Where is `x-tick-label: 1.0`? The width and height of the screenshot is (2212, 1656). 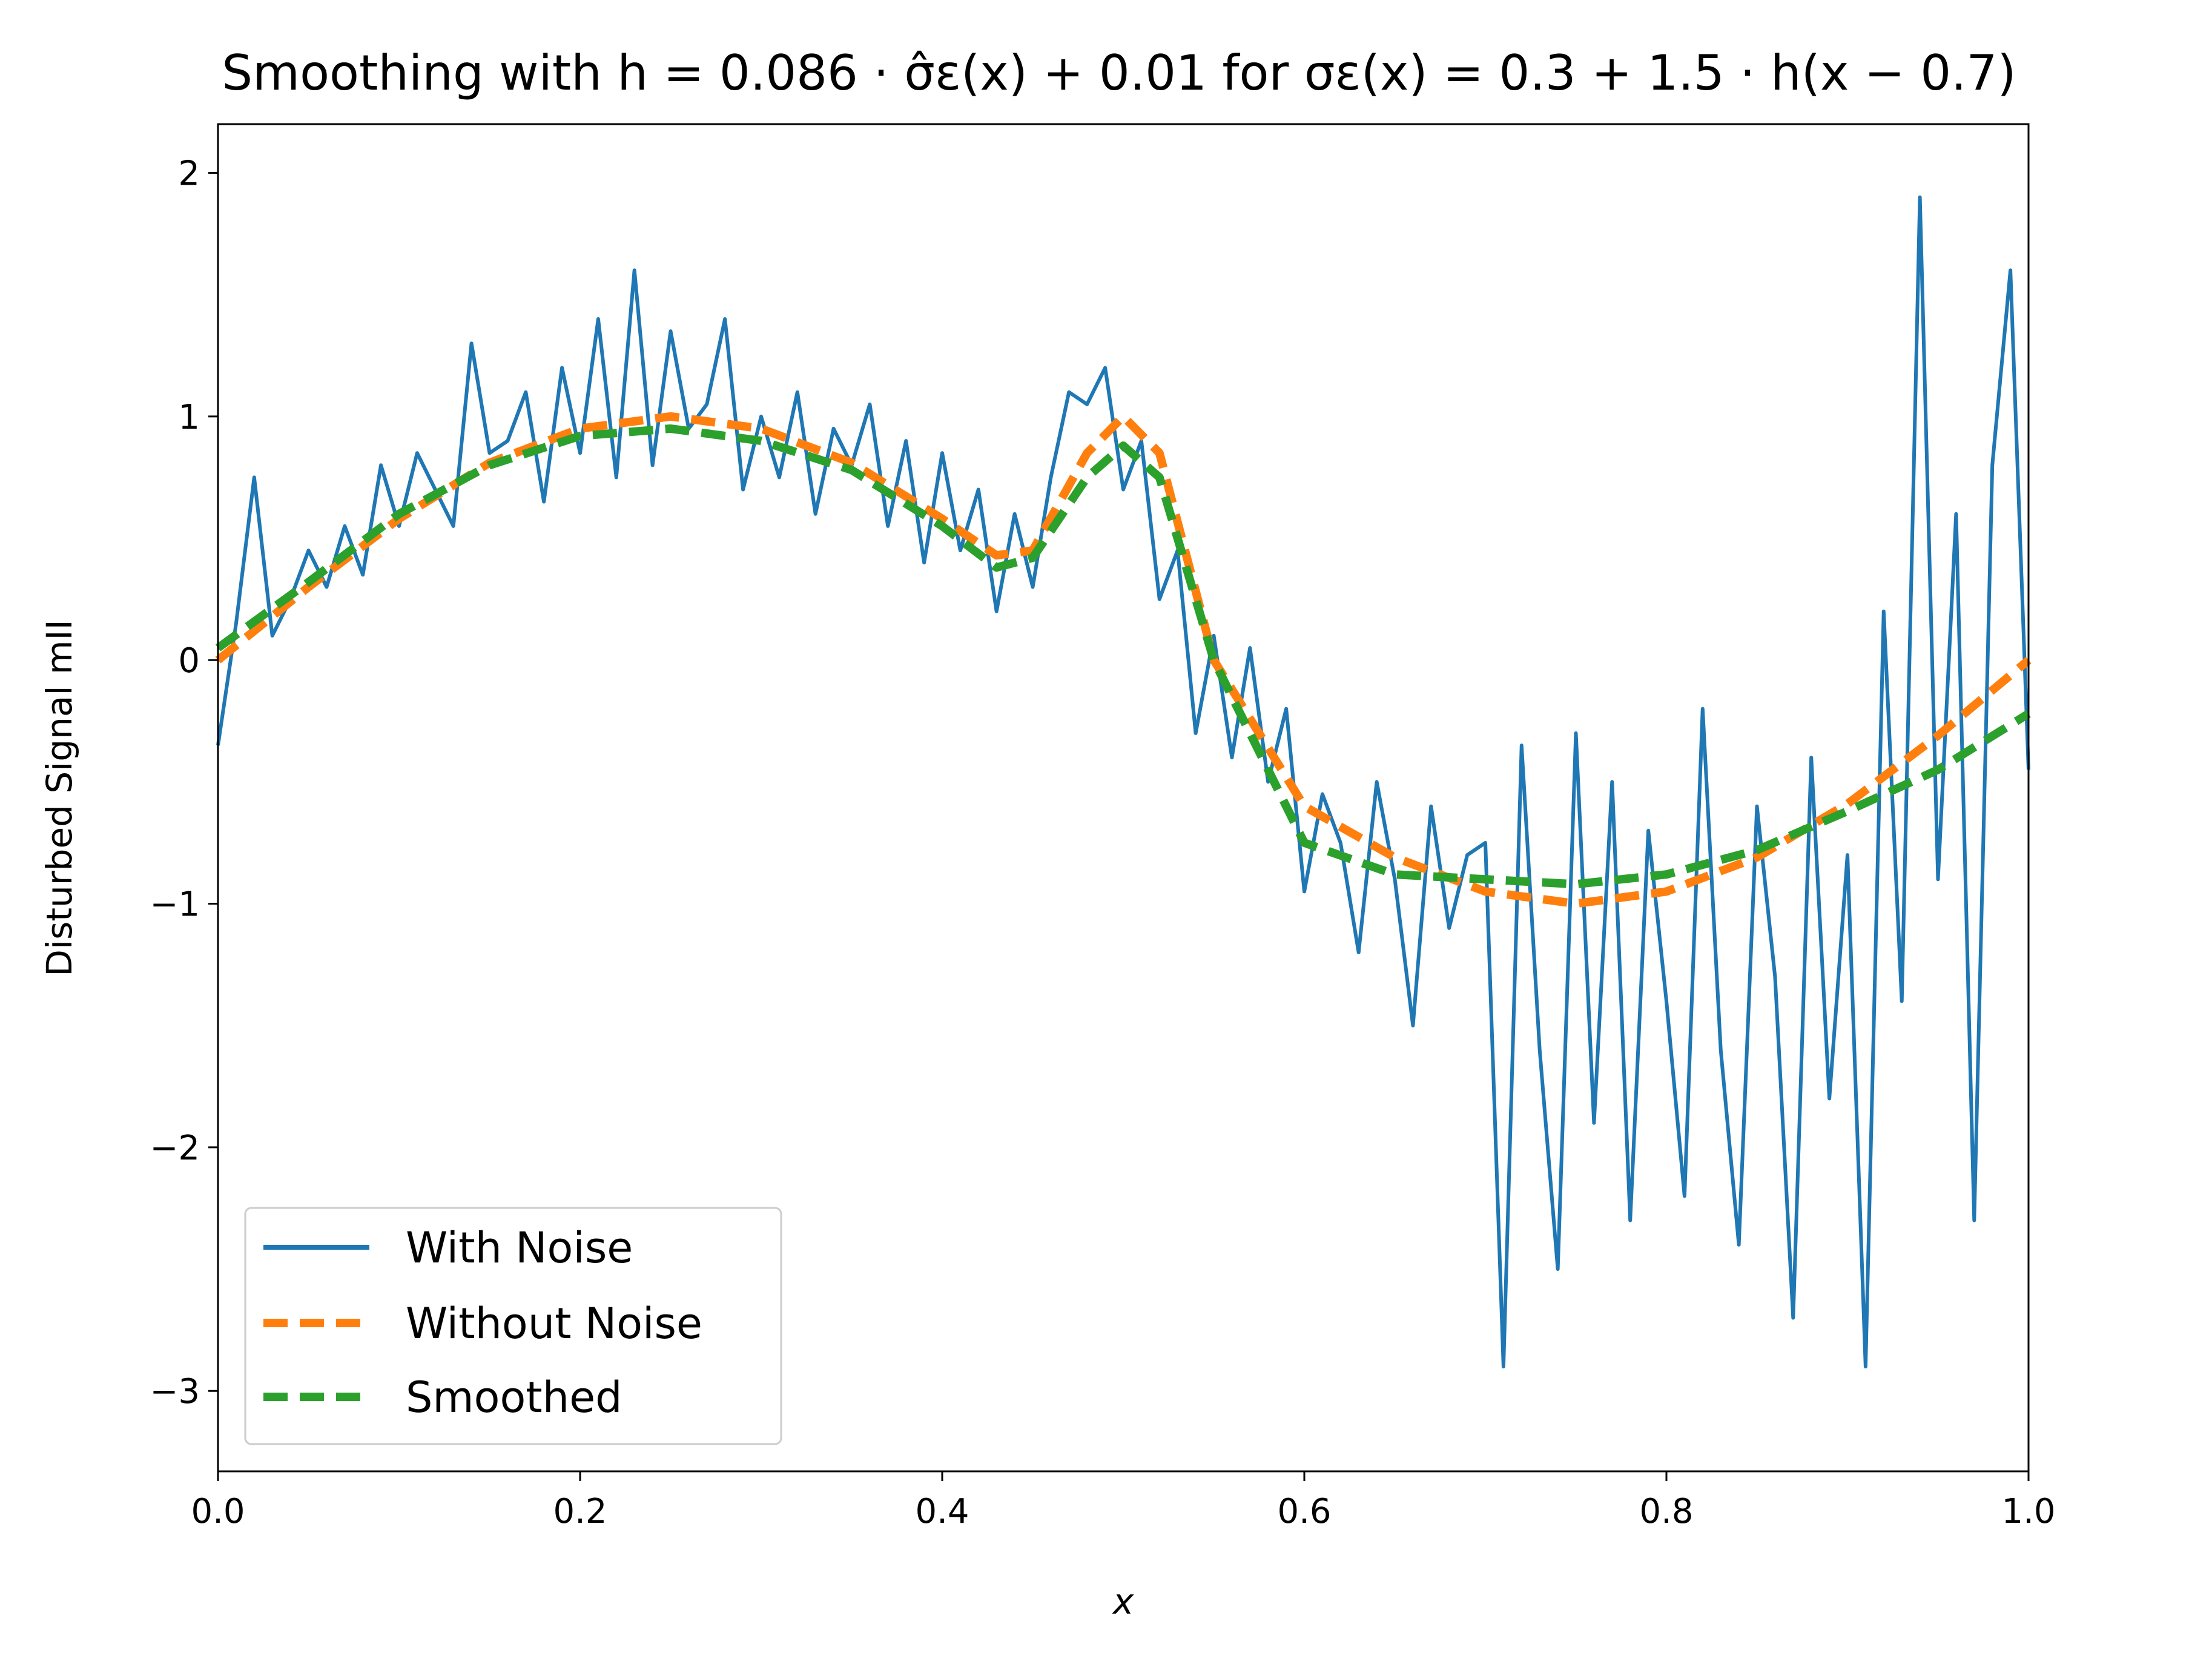
x-tick-label: 1.0 is located at coordinates (2028, 1511).